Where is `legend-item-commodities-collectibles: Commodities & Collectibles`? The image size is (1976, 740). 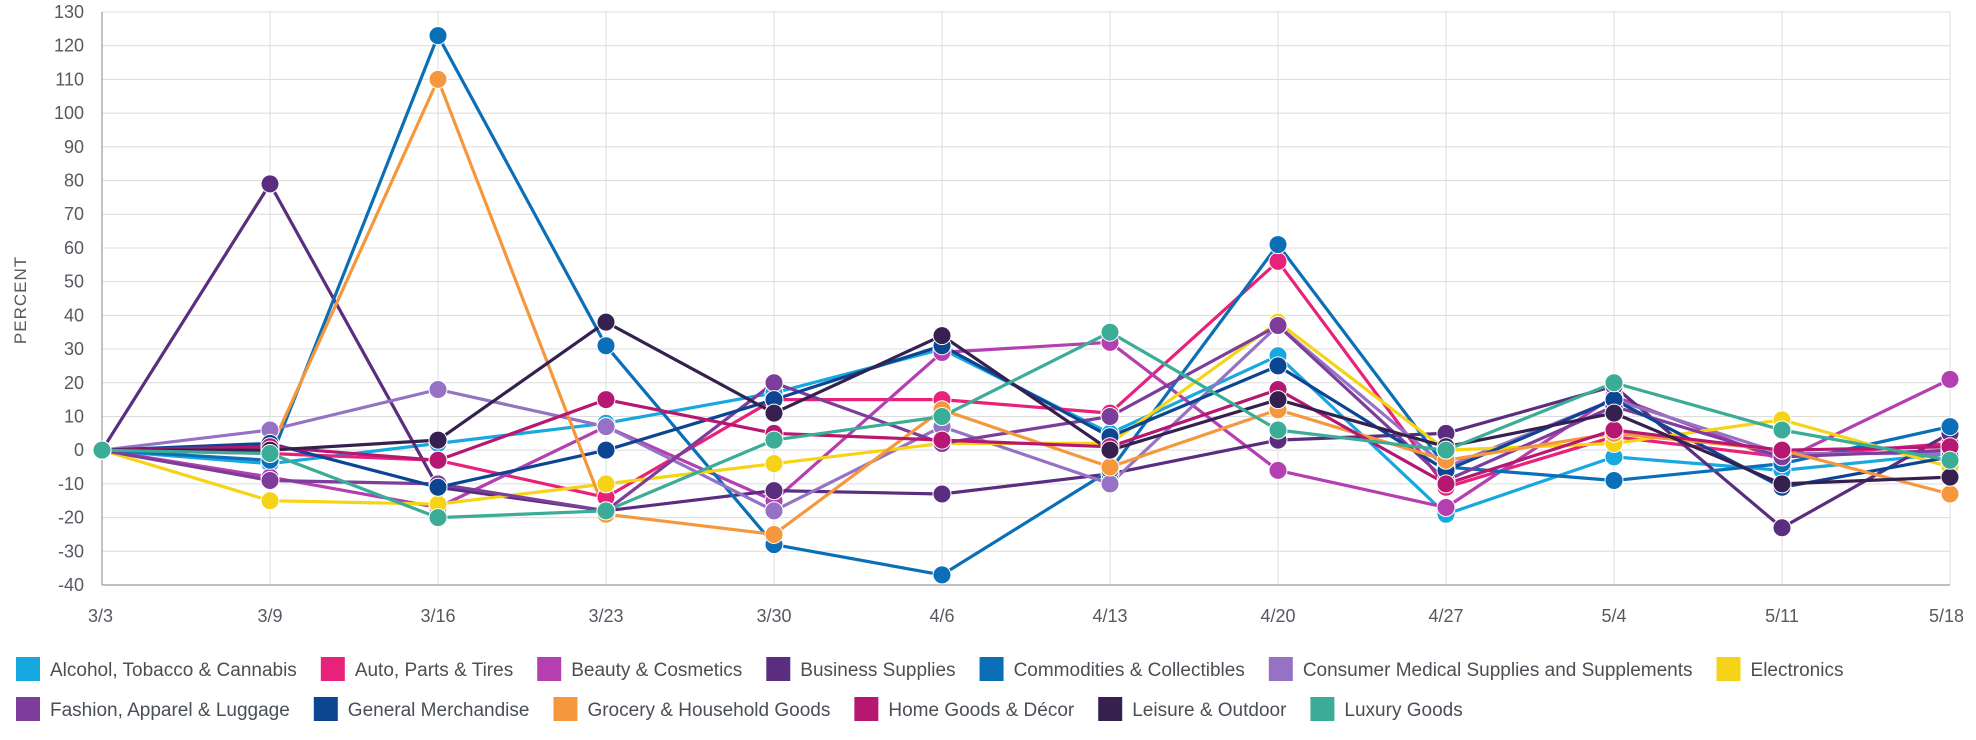
legend-item-commodities-collectibles: Commodities & Collectibles is located at coordinates (1112, 669).